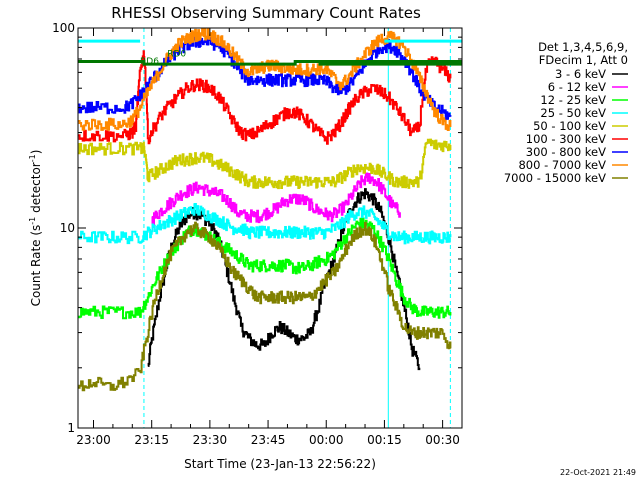 This screenshot has width=640, height=480. What do you see at coordinates (442, 440) in the screenshot?
I see `x-tick-label-6: 00:30` at bounding box center [442, 440].